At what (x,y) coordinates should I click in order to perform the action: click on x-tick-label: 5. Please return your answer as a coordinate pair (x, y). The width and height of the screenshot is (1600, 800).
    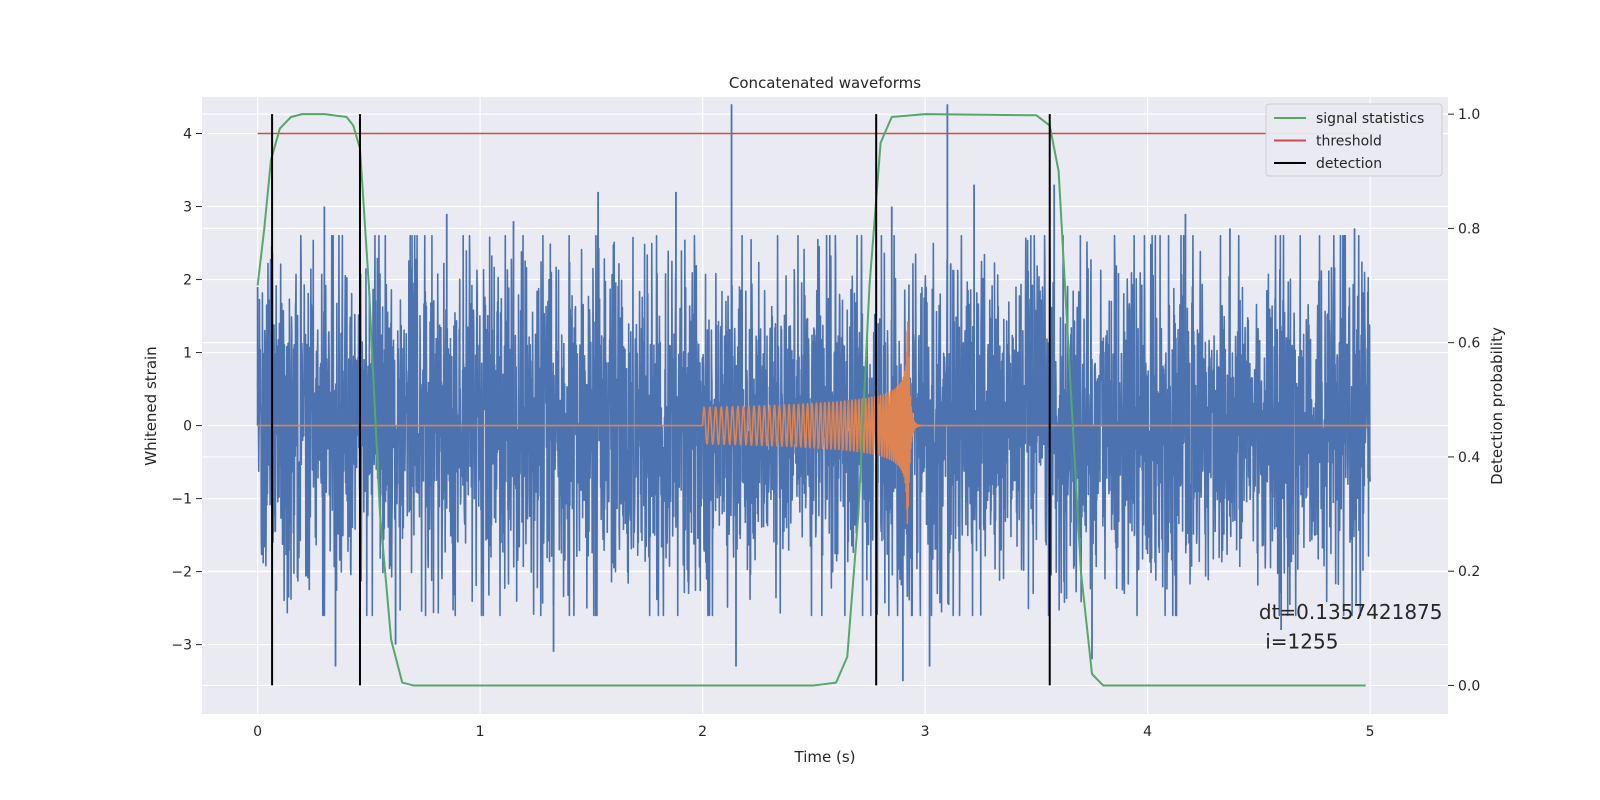
    Looking at the image, I should click on (1370, 732).